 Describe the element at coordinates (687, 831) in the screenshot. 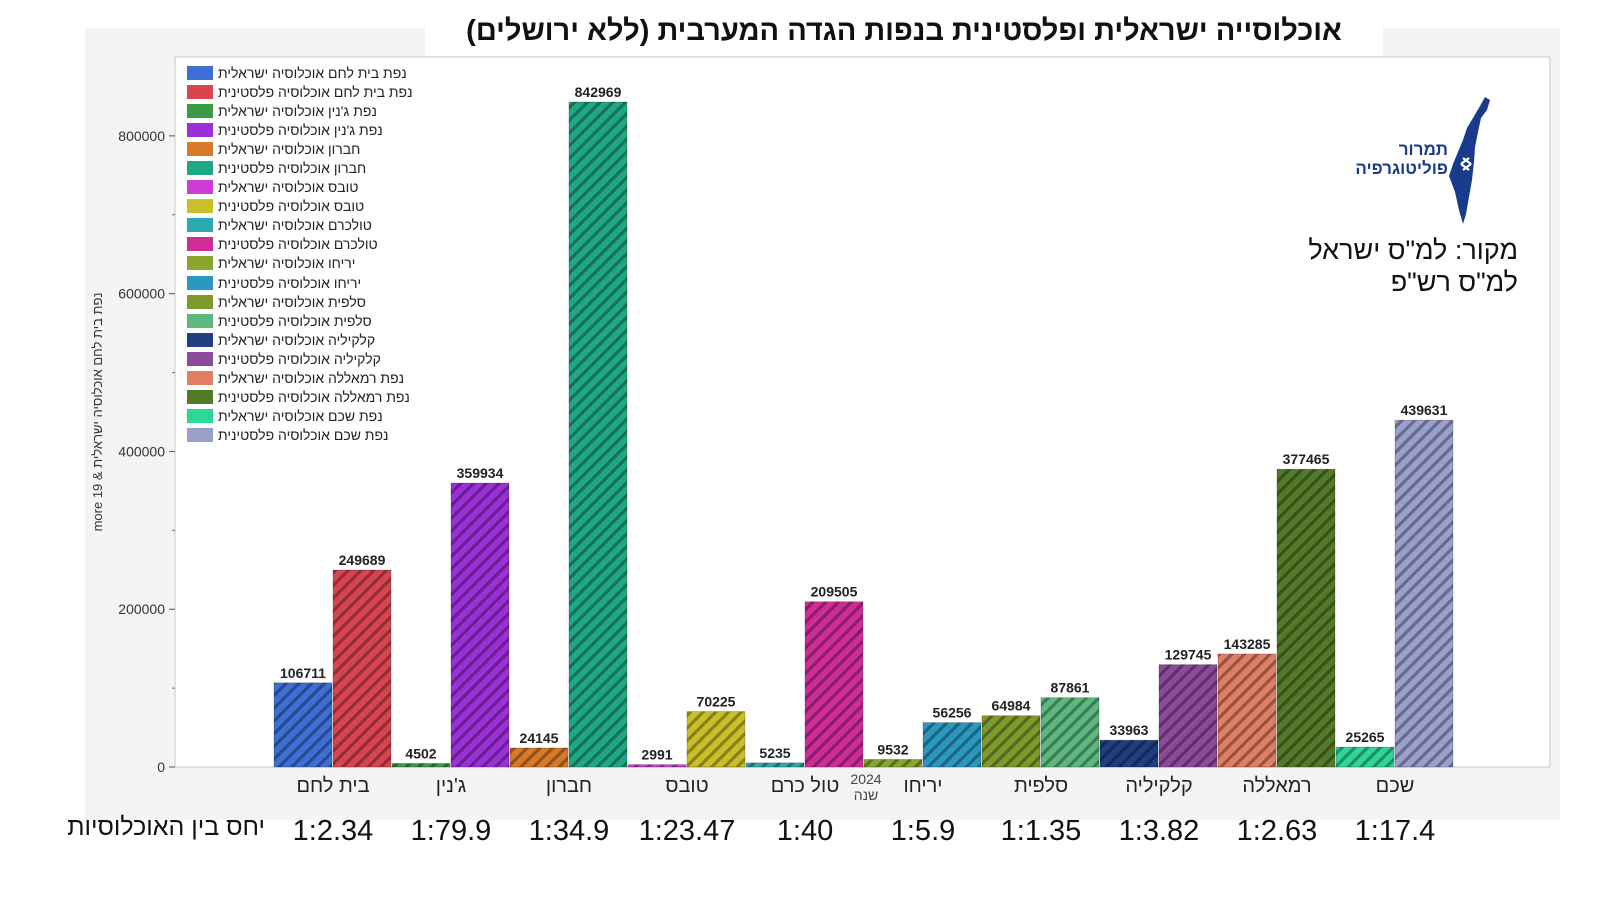

I see `ratio-value: 1:23.47` at that location.